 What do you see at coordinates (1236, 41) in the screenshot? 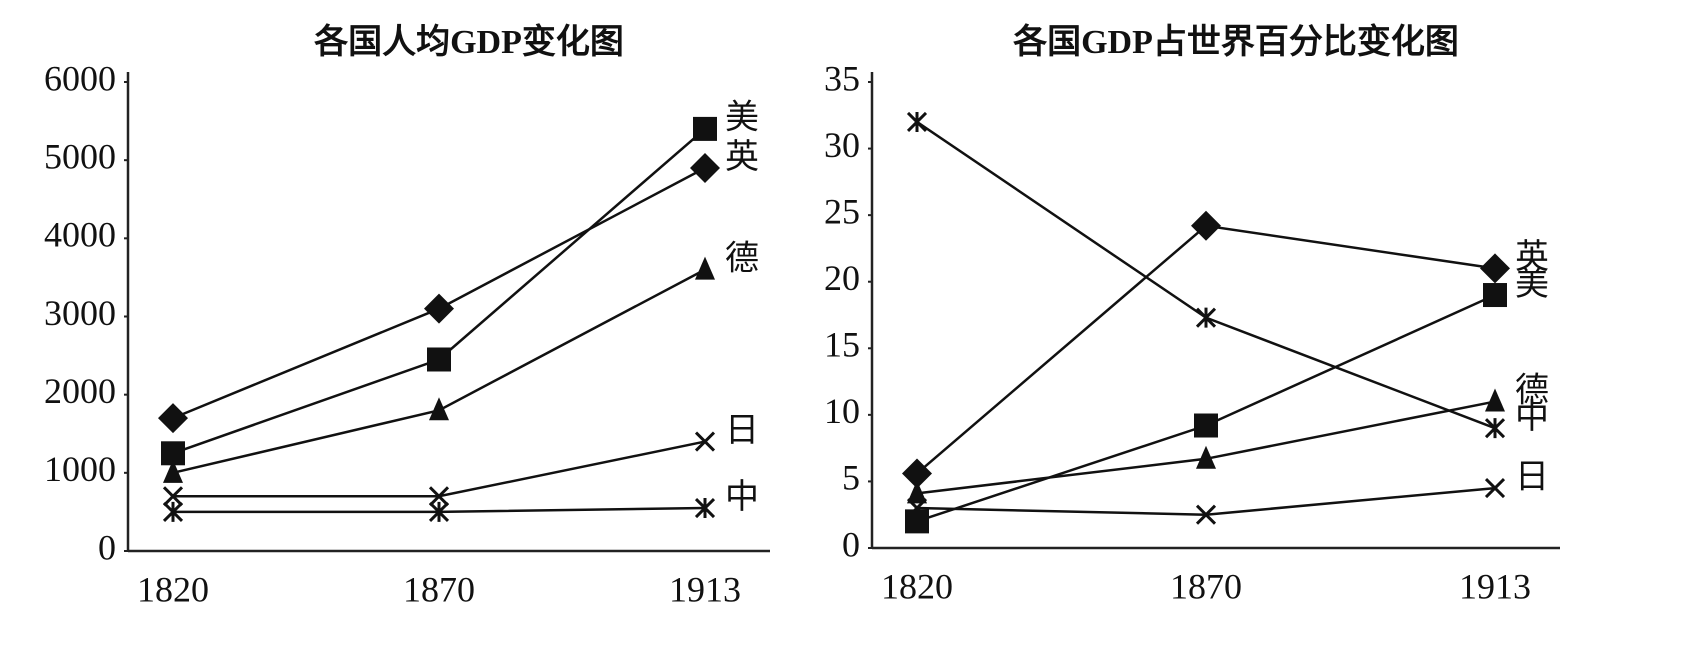
I see `chart-title: 各国GDP占世界百分比变化图` at bounding box center [1236, 41].